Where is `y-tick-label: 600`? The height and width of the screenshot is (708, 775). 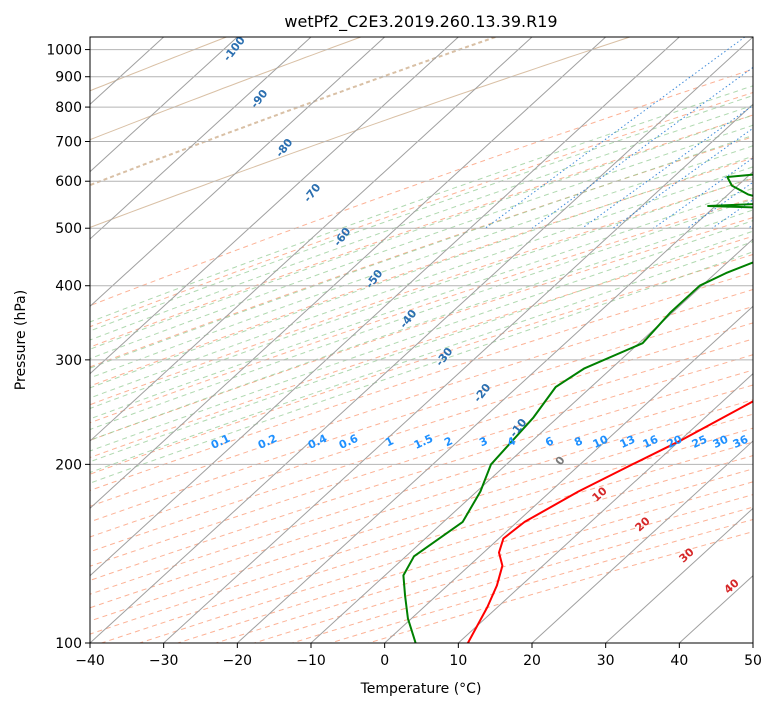 y-tick-label: 600 is located at coordinates (68, 182).